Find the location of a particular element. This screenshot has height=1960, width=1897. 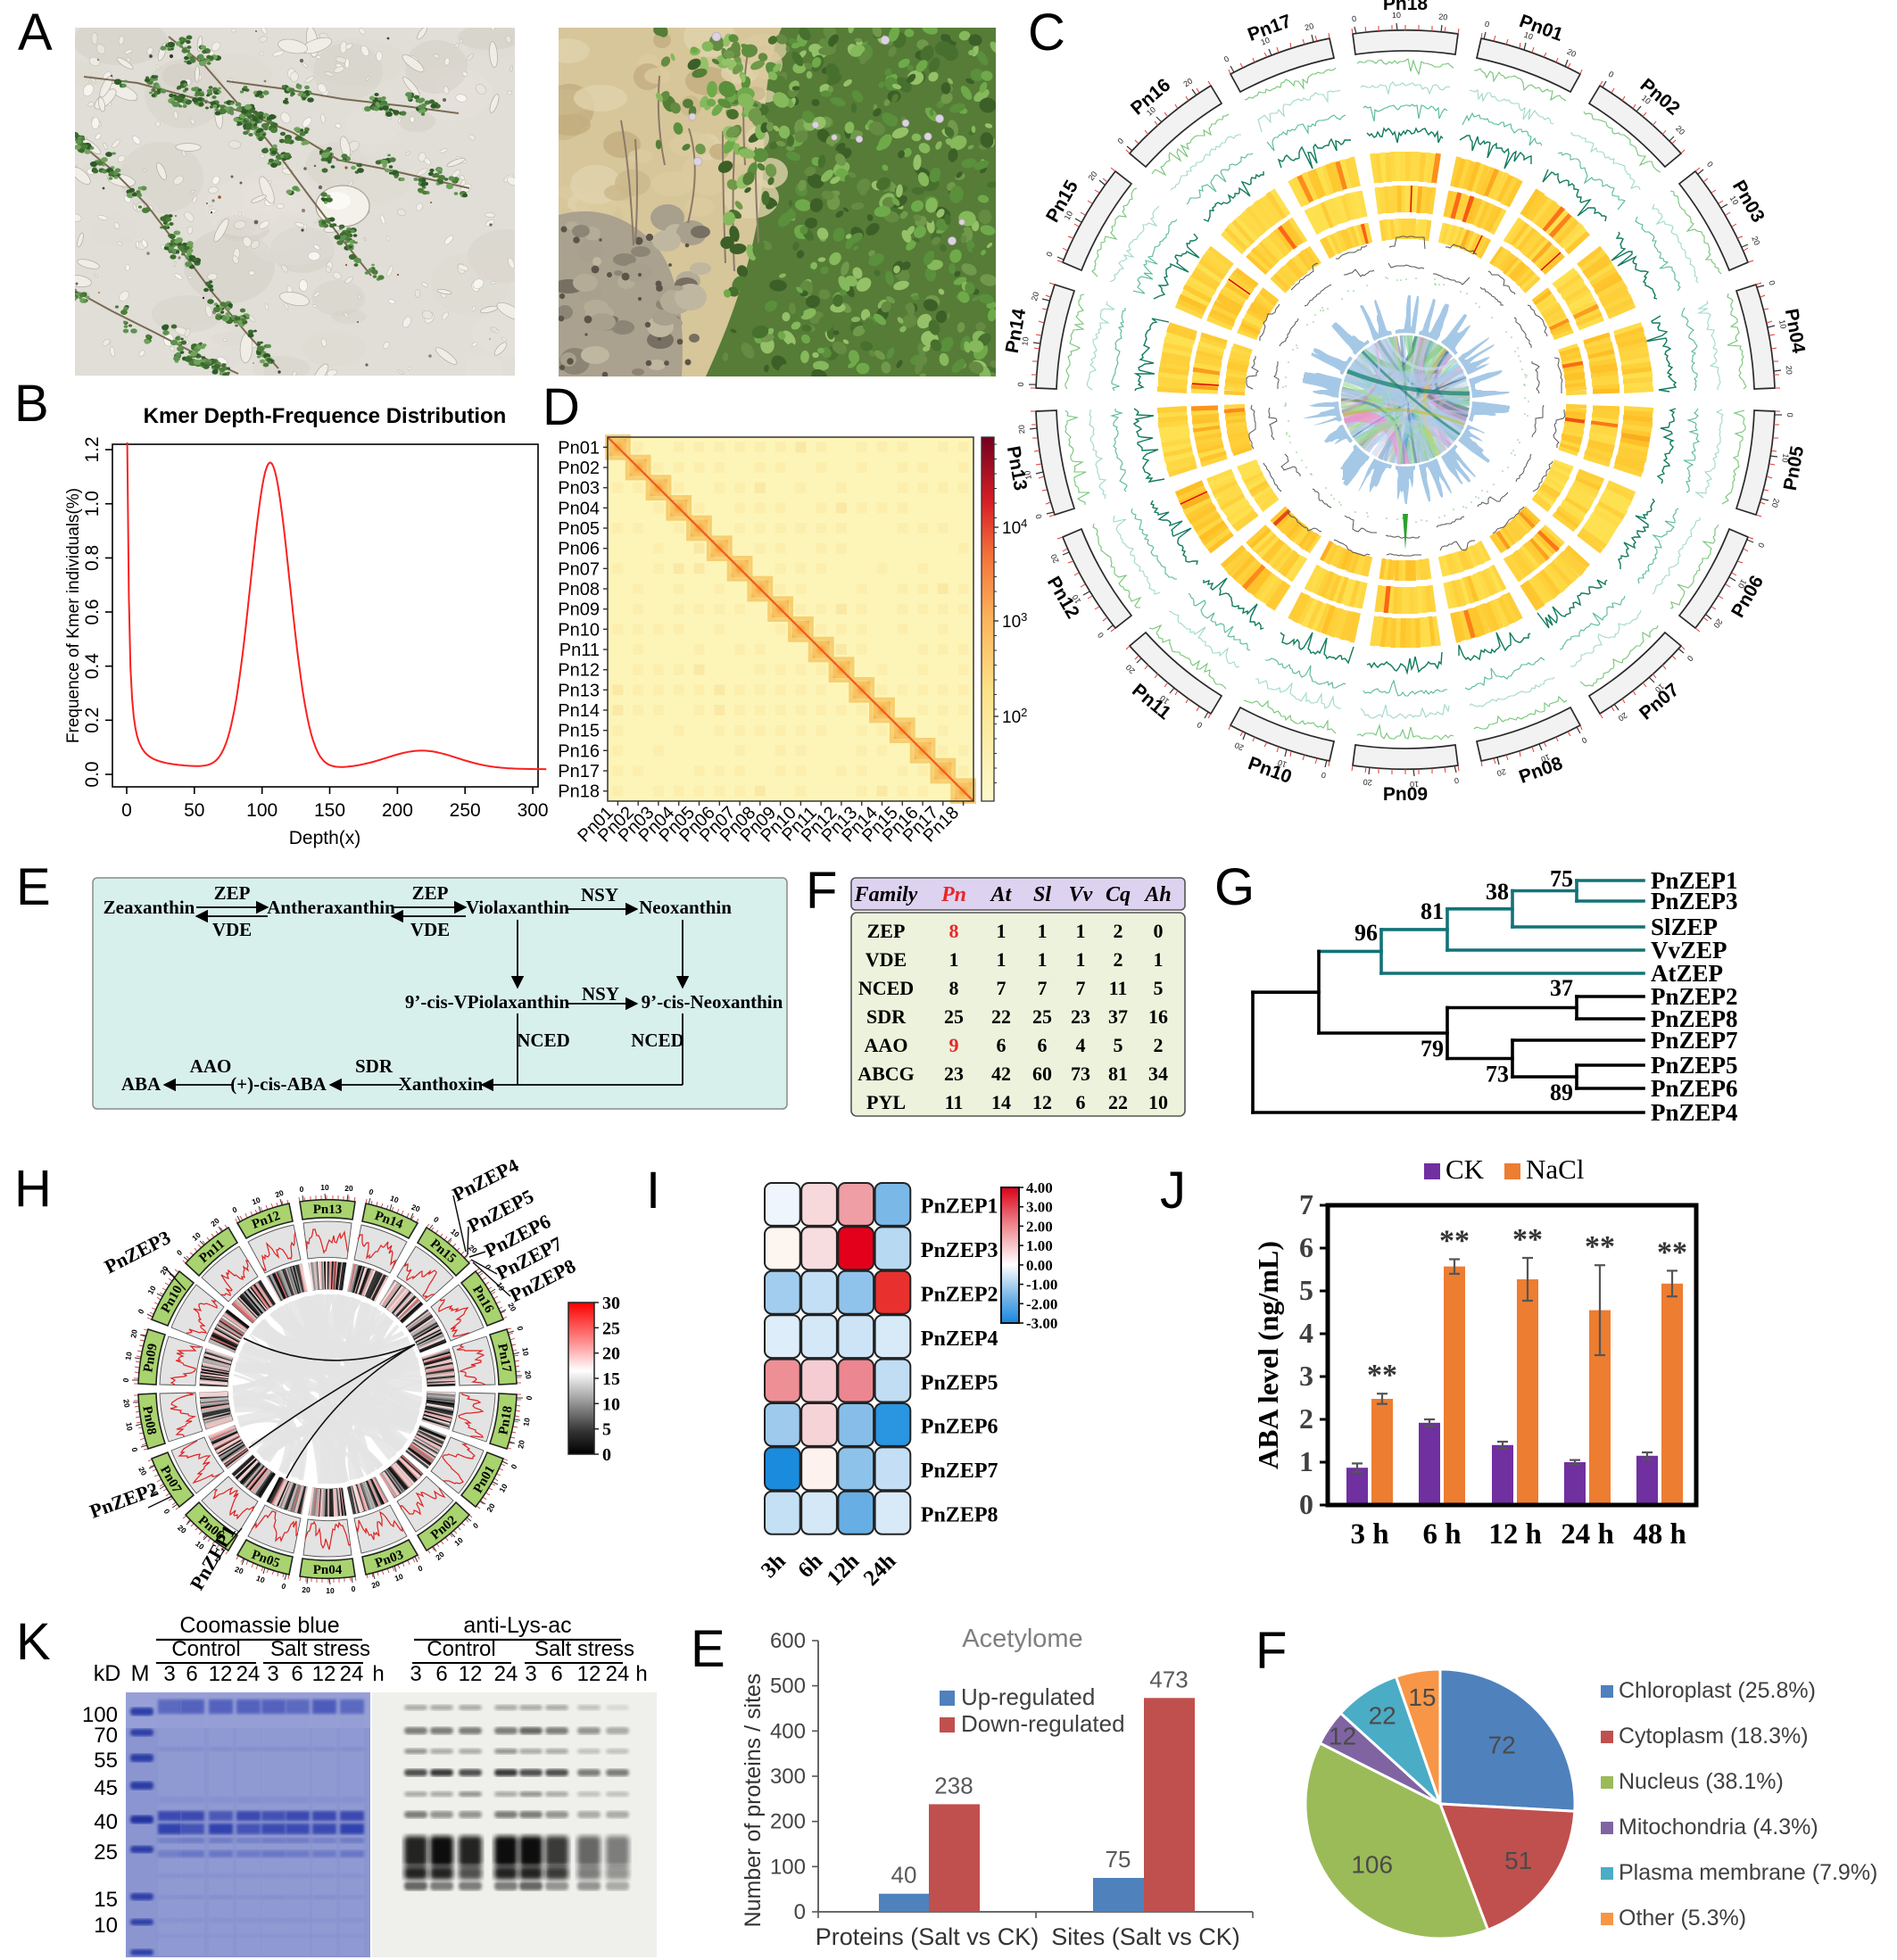

svg-text: 3 h is located at coordinates (1369, 1534).